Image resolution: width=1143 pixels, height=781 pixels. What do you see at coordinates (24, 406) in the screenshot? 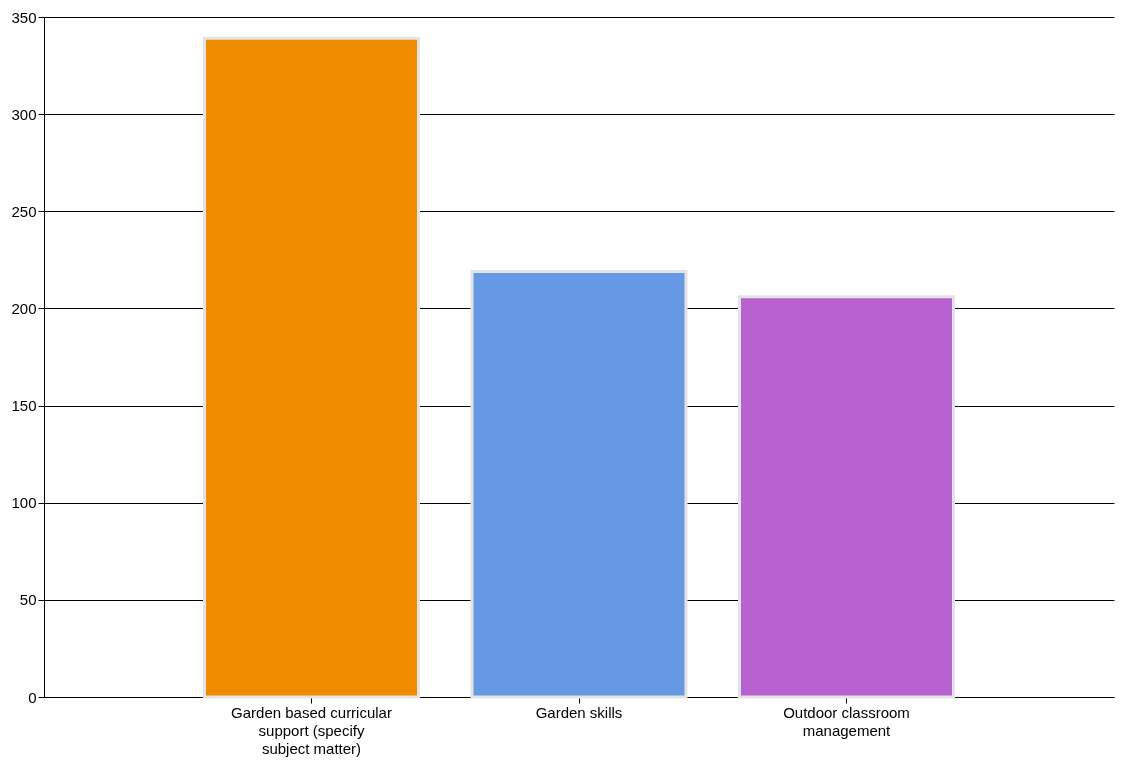
I see `y-tick-label: 150` at bounding box center [24, 406].